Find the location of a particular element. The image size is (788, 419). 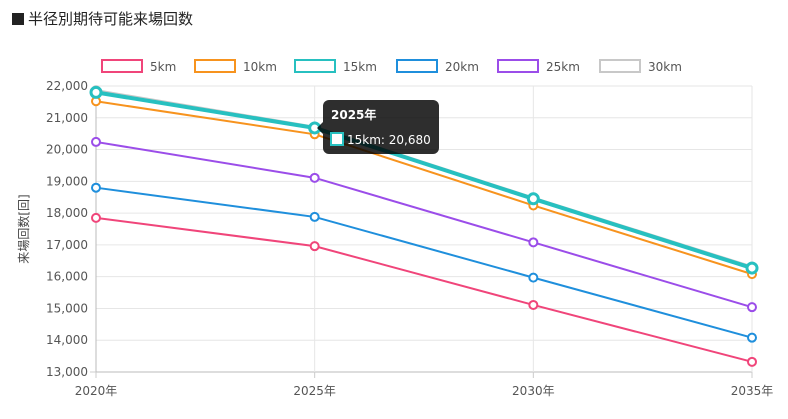

tooltip: 2025年 15km: 20,680 is located at coordinates (378, 127).